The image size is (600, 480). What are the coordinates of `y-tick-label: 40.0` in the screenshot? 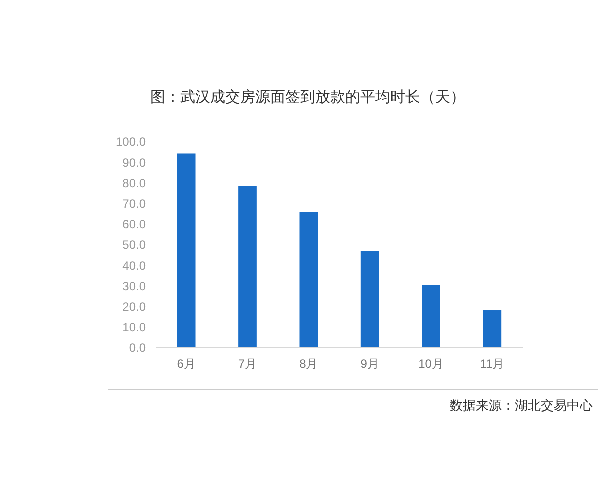 It's located at (134, 265).